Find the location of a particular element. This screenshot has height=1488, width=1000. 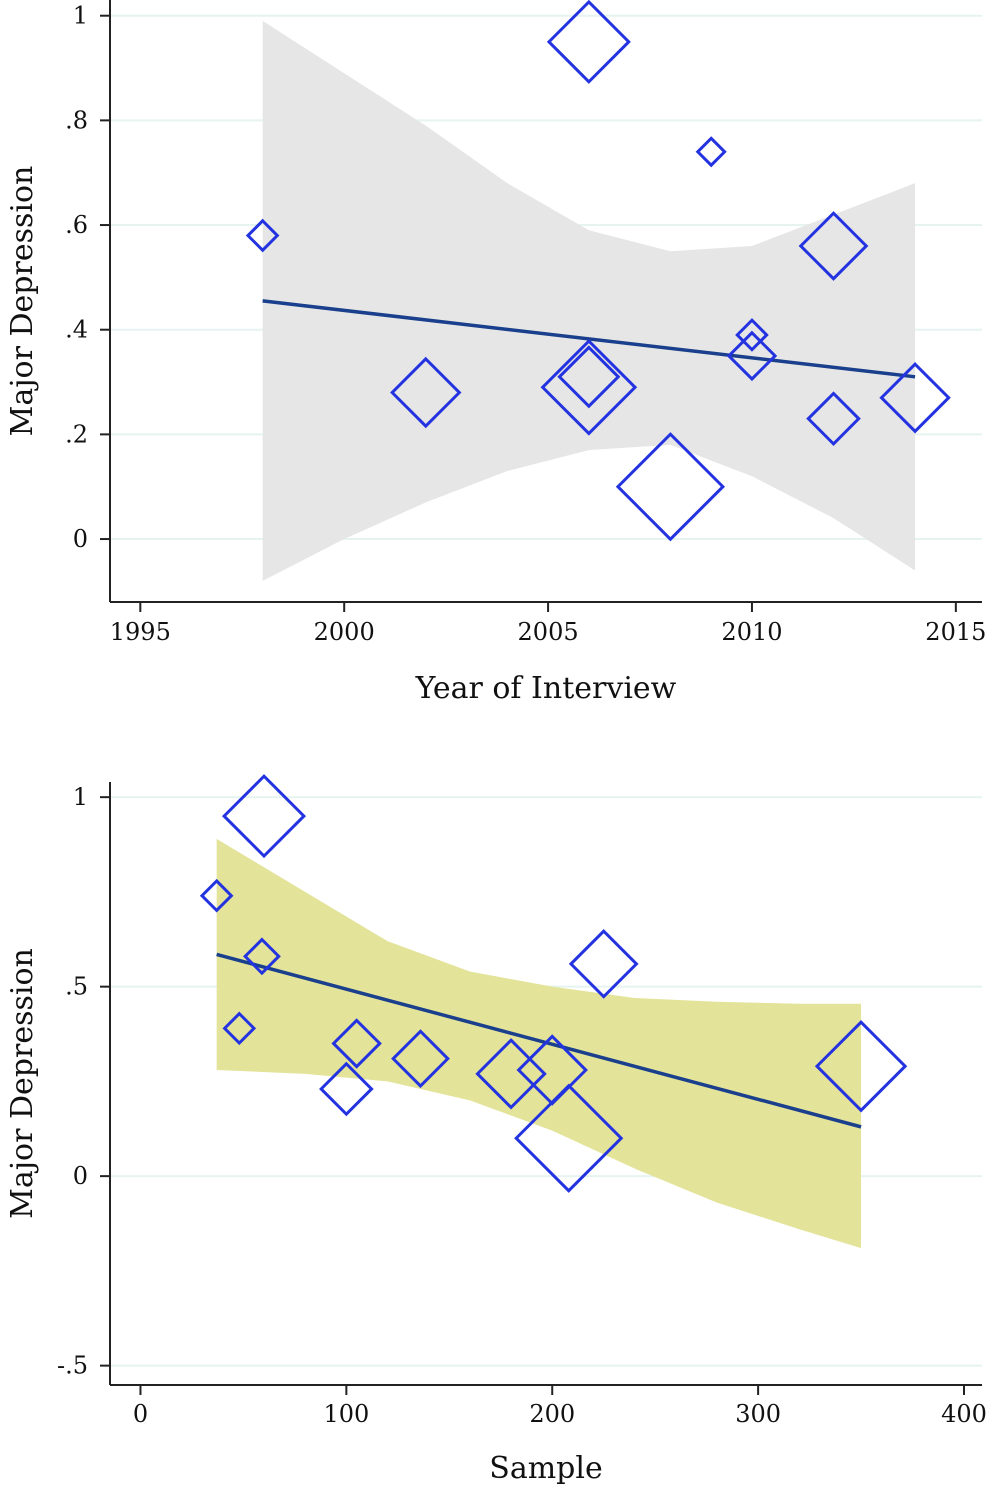

x-axis-title: Year of Interview is located at coordinates (546, 688).